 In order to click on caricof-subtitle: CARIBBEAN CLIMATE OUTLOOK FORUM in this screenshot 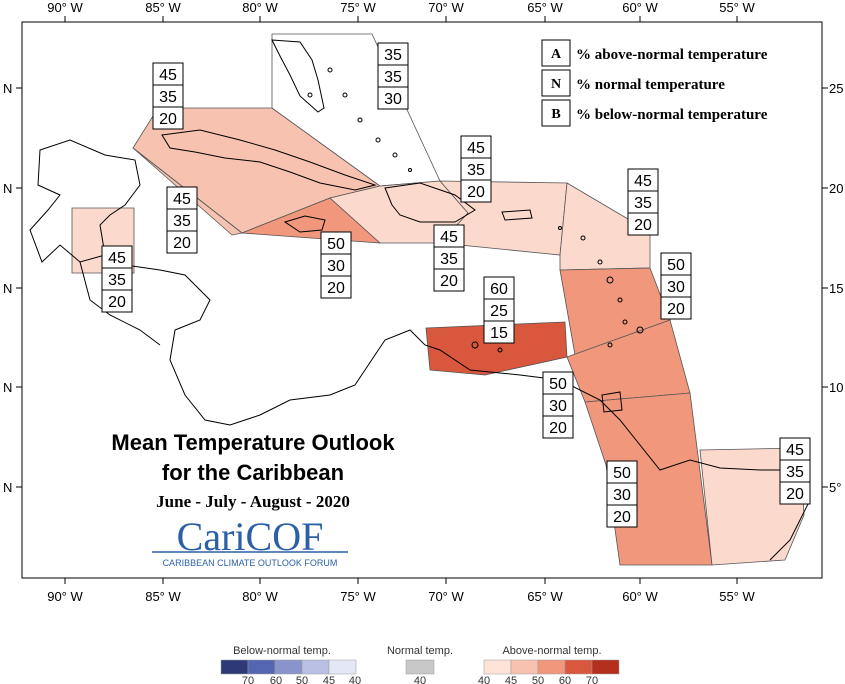, I will do `click(250, 563)`.